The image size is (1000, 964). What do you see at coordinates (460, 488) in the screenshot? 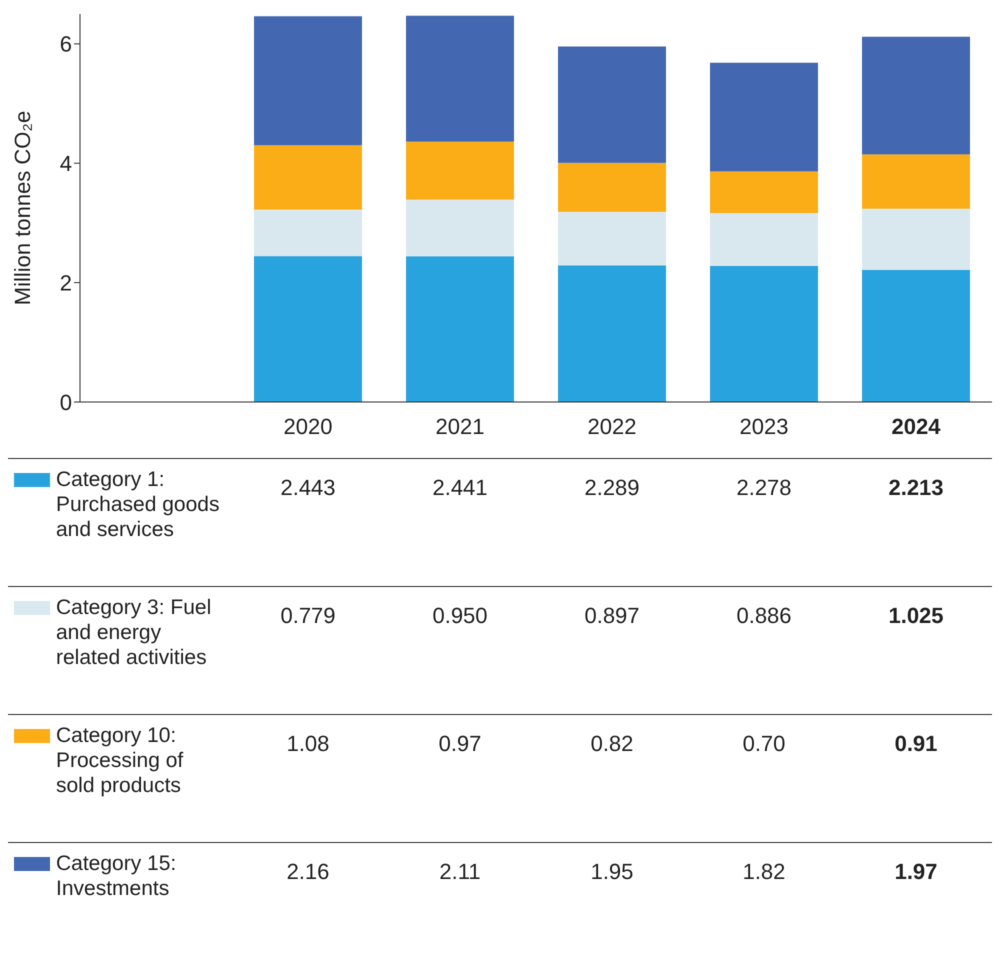
I see `data-label: 2.441` at bounding box center [460, 488].